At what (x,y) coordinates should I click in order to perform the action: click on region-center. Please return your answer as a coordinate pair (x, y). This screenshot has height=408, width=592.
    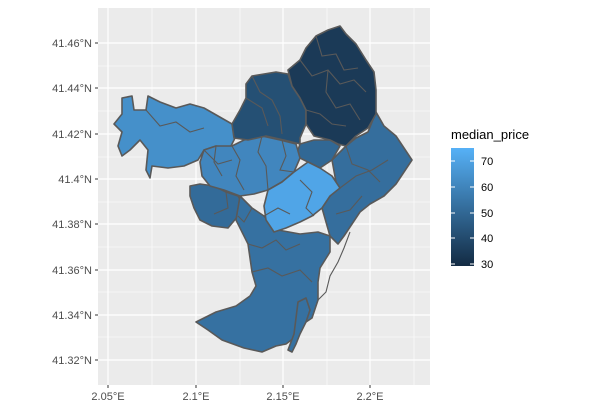
    Looking at the image, I should click on (302, 197).